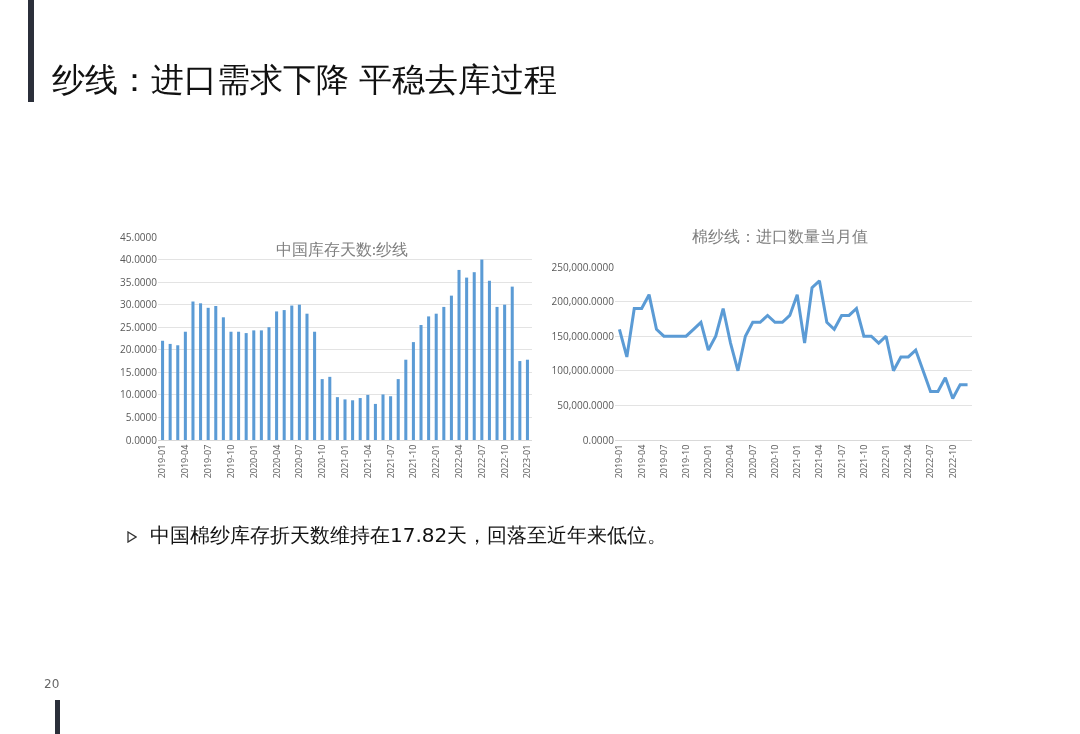 The width and height of the screenshot is (1080, 734). I want to click on y-tick-label: 30.0000, so click(139, 304).